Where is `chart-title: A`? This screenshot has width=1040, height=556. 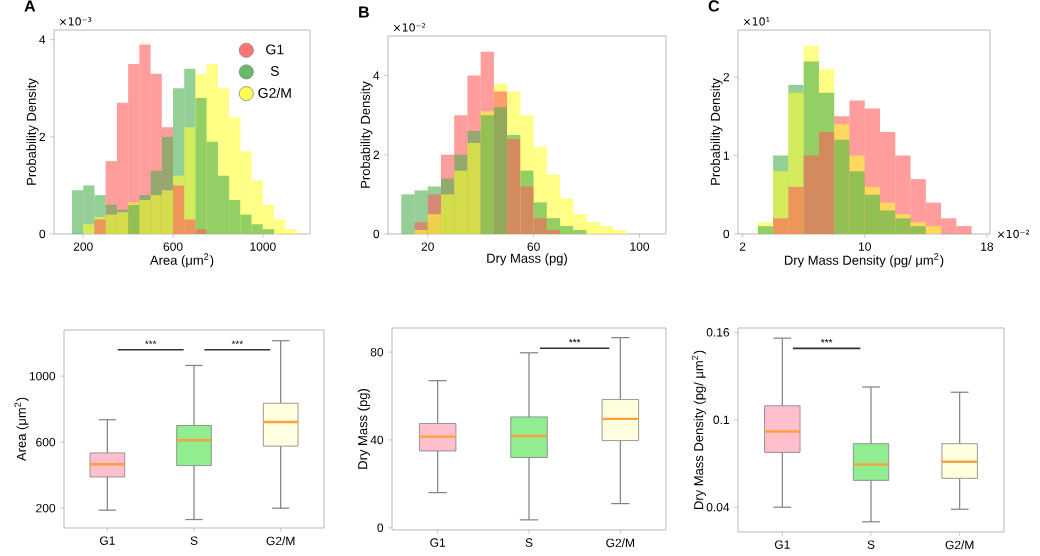
chart-title: A is located at coordinates (30, 6).